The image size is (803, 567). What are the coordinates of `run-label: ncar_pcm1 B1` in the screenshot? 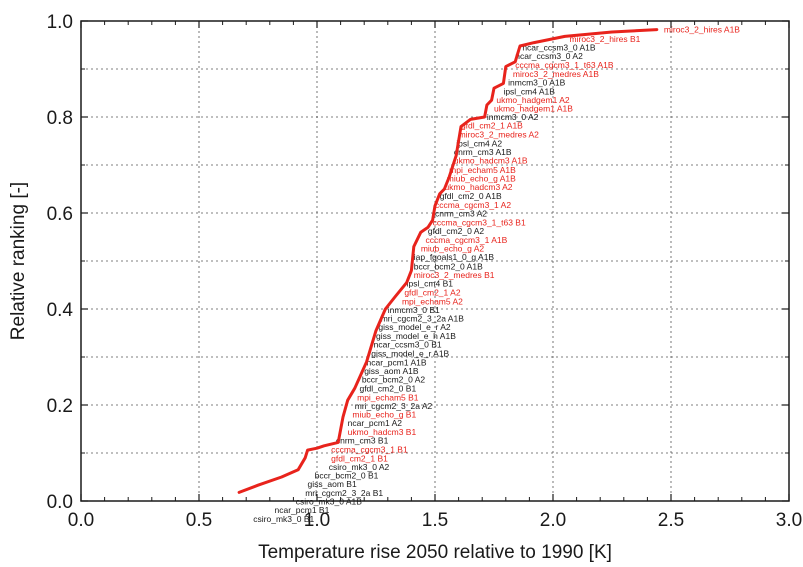 It's located at (302, 510).